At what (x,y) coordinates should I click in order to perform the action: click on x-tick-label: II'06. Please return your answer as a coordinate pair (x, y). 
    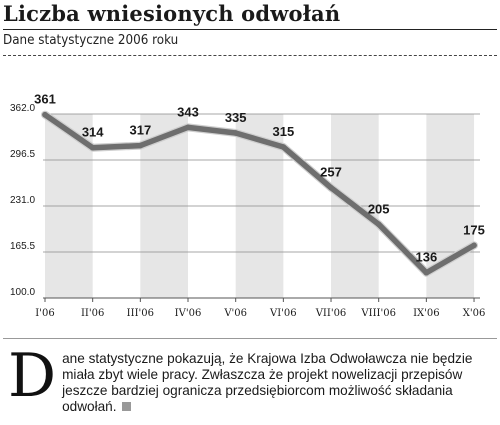
    Looking at the image, I should click on (92, 313).